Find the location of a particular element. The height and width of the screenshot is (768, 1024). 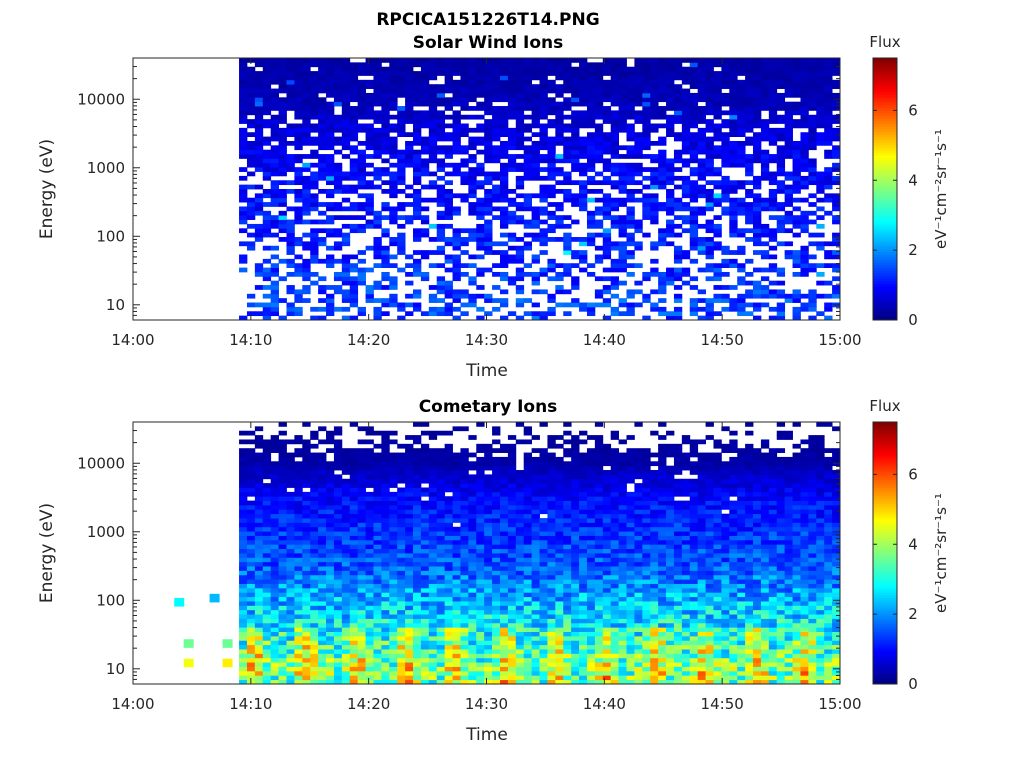

y-axis-label: Energy (eV) is located at coordinates (47, 189).